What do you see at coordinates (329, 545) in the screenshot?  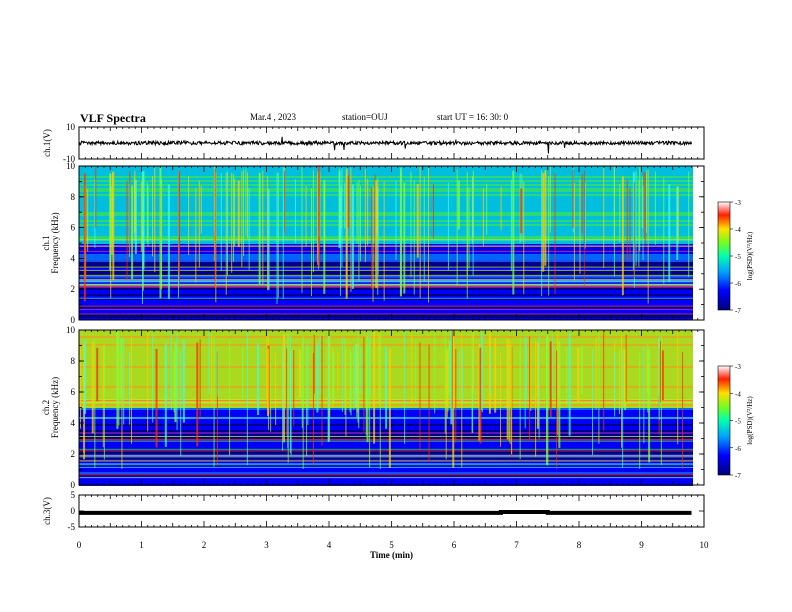 I see `ch3-waveform-xtick-label: 4` at bounding box center [329, 545].